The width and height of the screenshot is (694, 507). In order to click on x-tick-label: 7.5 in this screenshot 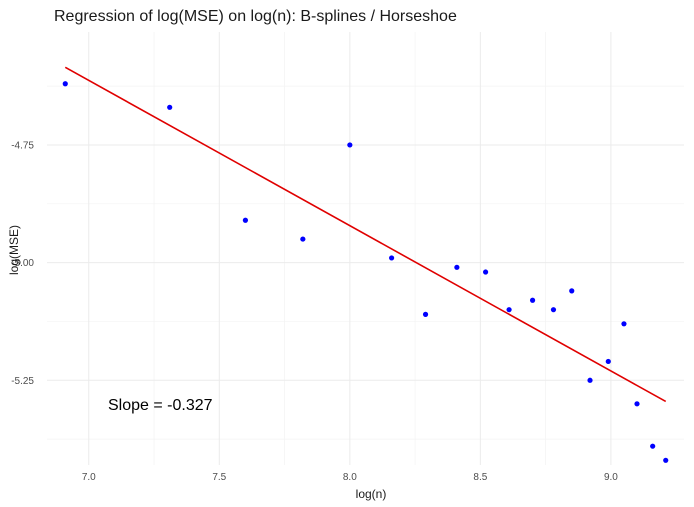, I will do `click(219, 477)`.